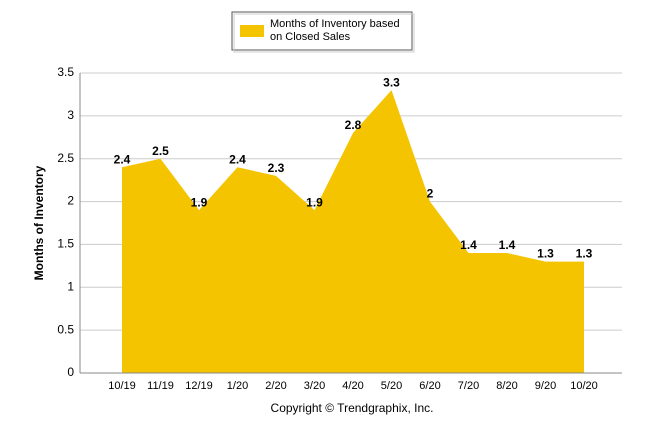 This screenshot has width=646, height=434. What do you see at coordinates (506, 386) in the screenshot?
I see `x-tick-label: 8/20` at bounding box center [506, 386].